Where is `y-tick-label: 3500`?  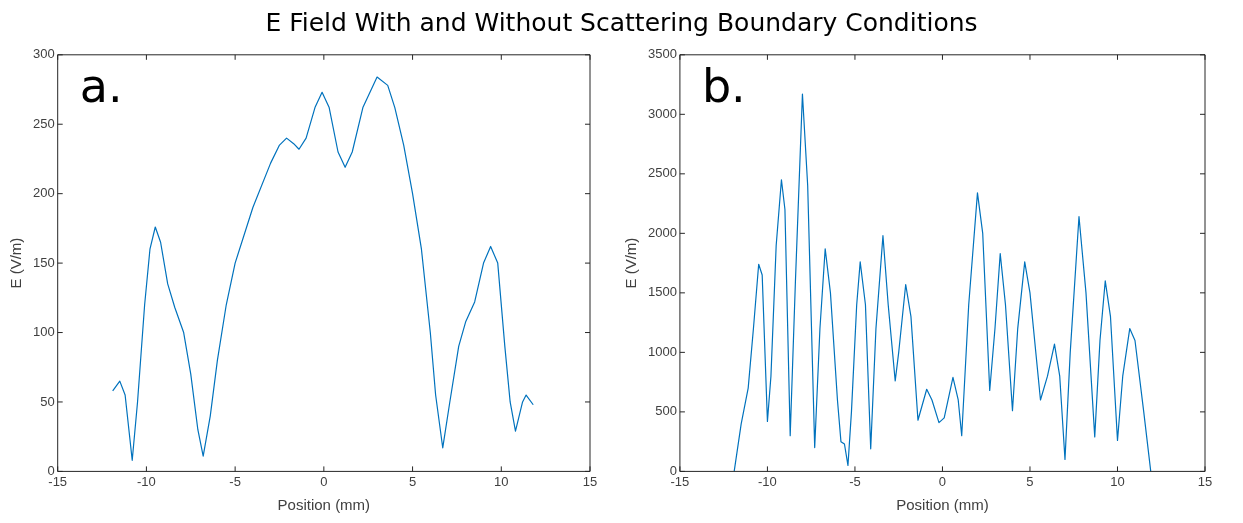
y-tick-label: 3500 is located at coordinates (662, 54).